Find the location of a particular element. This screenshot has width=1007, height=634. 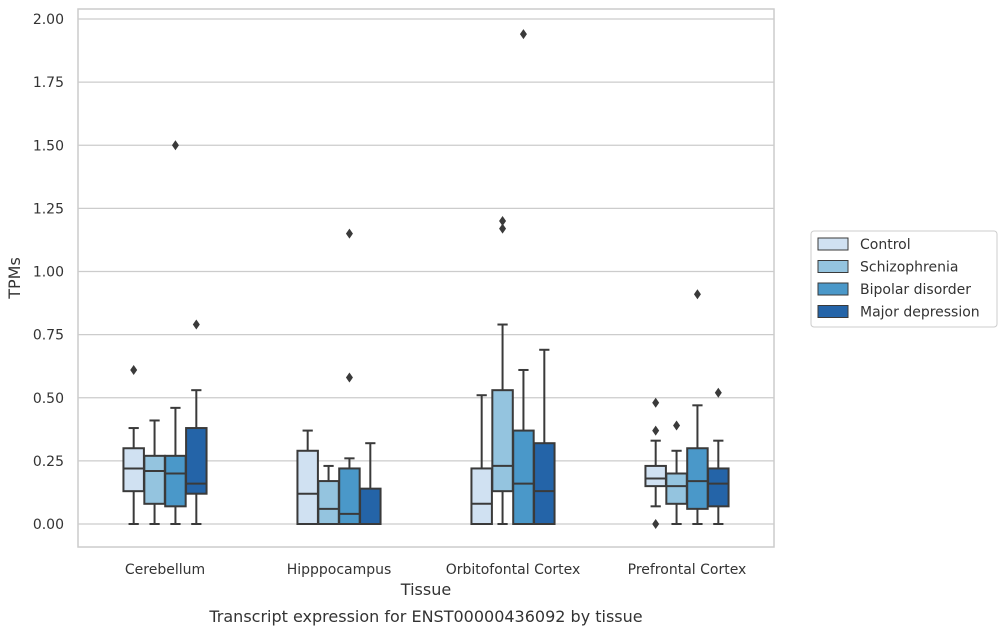

y-axis-ticks: 0.00 0.25 0.50 0.75 1.00 1.25 1.50 1.75 2.00 is located at coordinates (48, 272).